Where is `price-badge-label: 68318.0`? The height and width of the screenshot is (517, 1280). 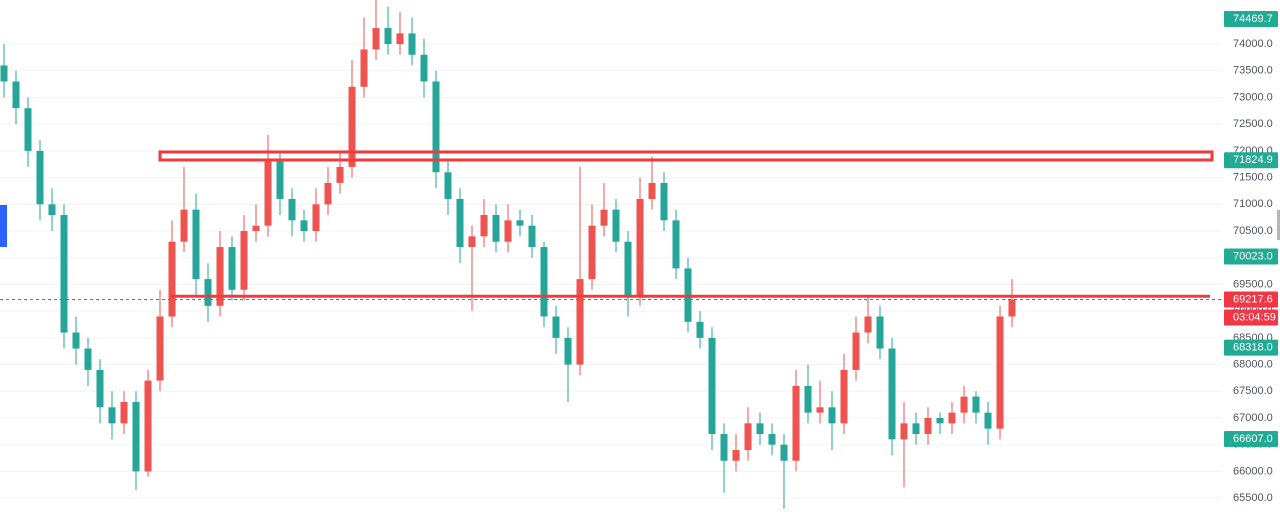 price-badge-label: 68318.0 is located at coordinates (1253, 347).